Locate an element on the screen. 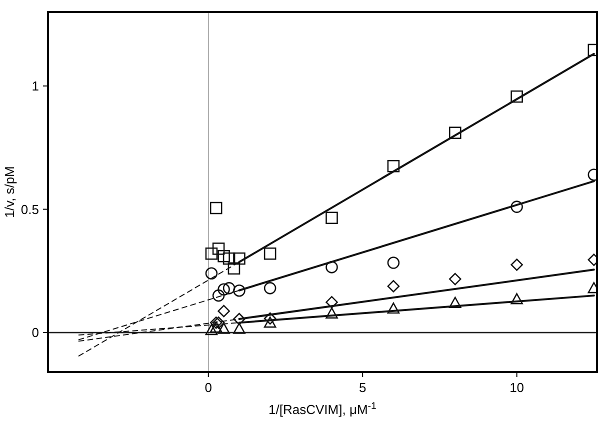 Image resolution: width=599 pixels, height=424 pixels. y-tick-label: 0.5 is located at coordinates (29, 209).